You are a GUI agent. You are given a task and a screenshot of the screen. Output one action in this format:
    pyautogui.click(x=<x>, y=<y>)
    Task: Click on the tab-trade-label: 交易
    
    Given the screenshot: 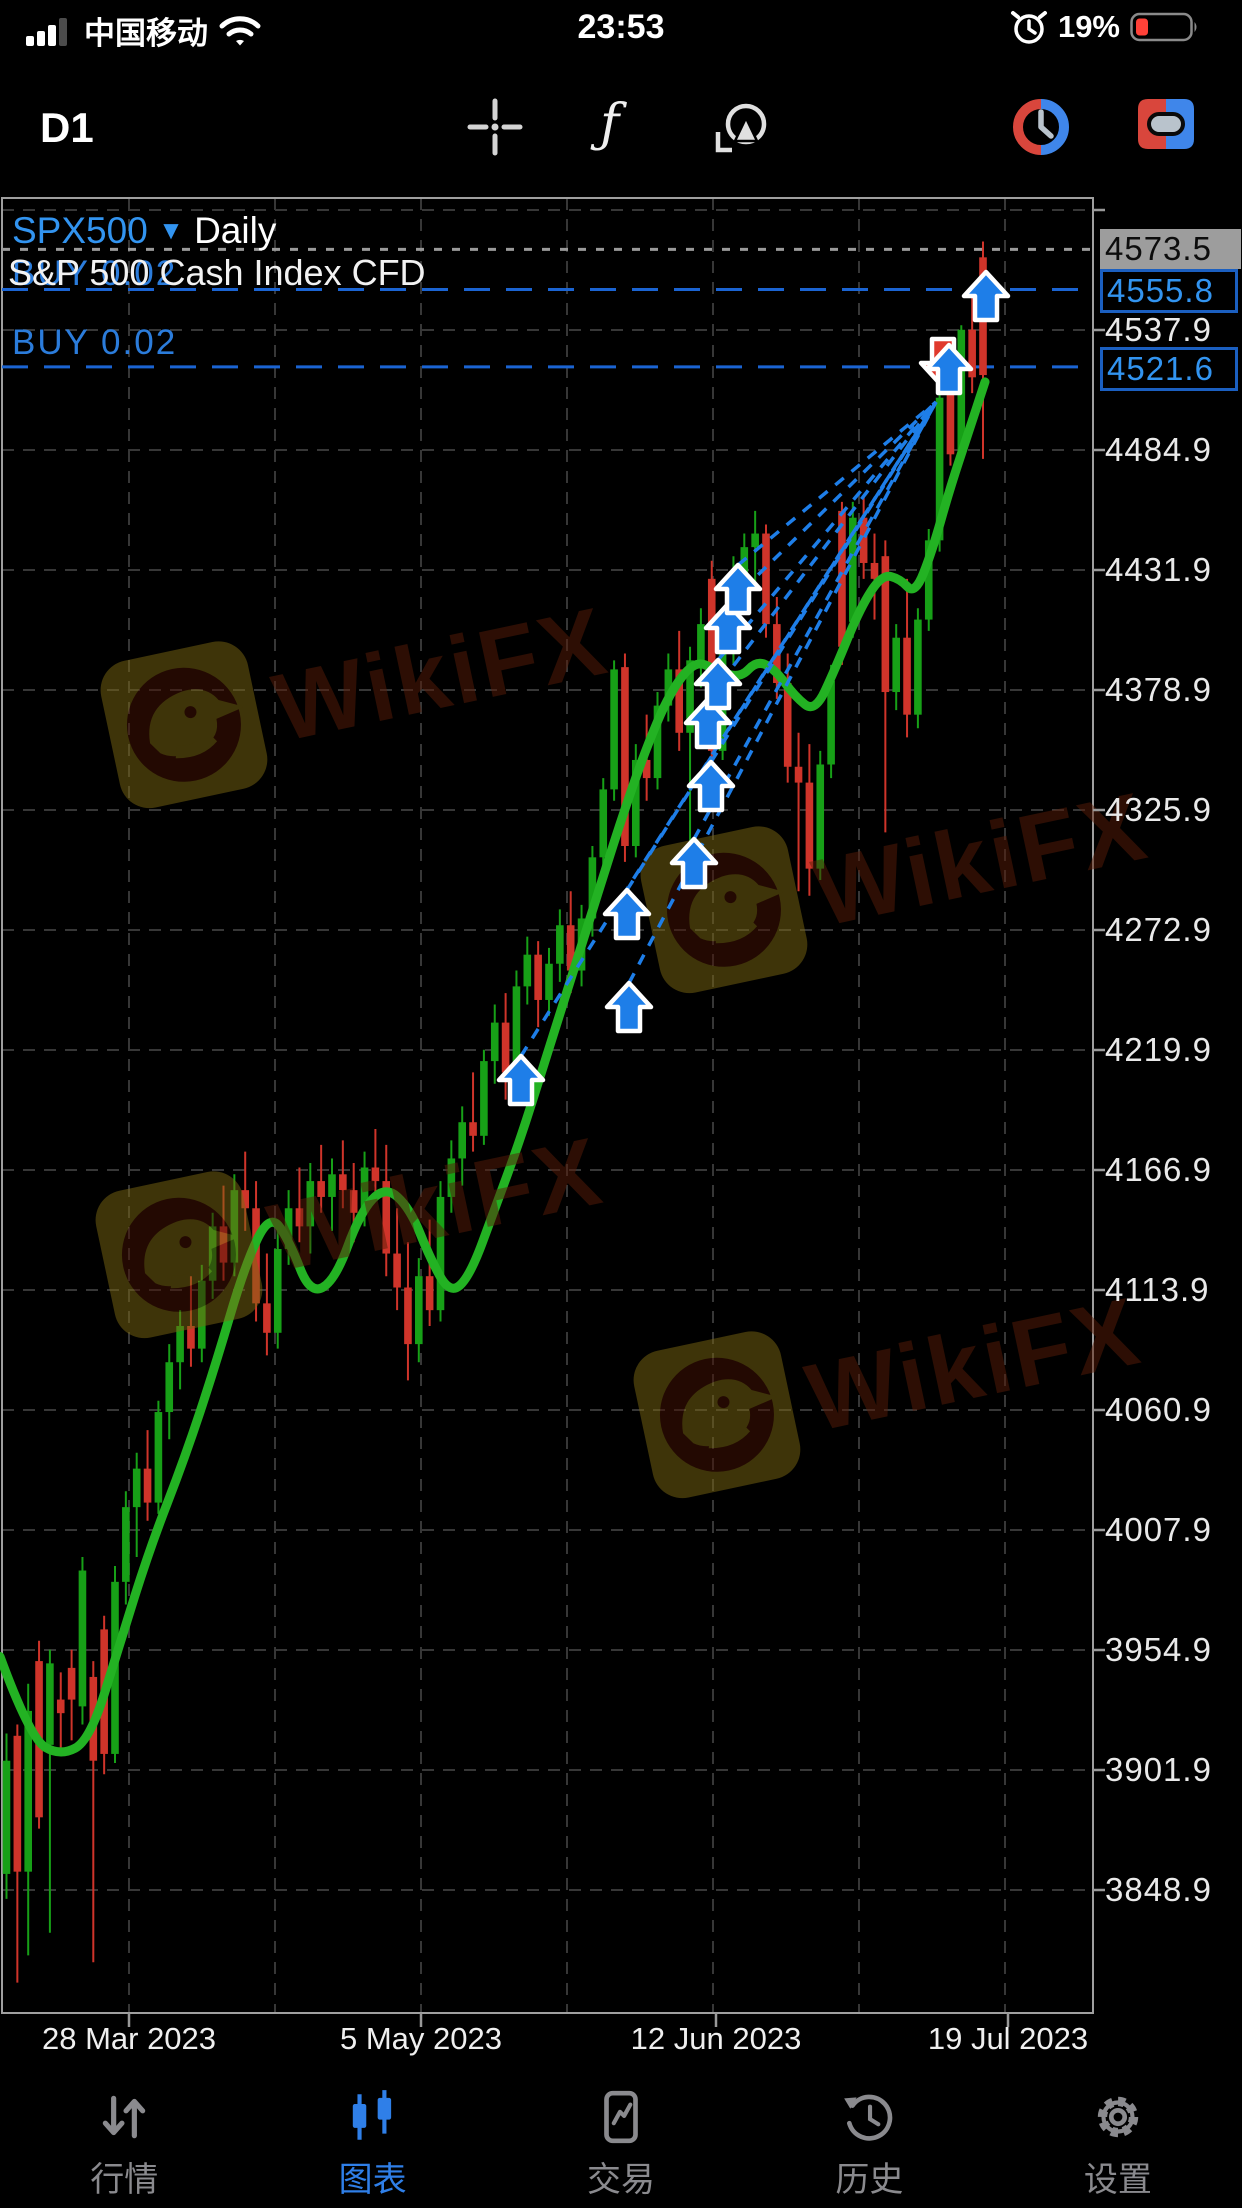 What is the action you would take?
    pyautogui.click(x=621, y=2180)
    